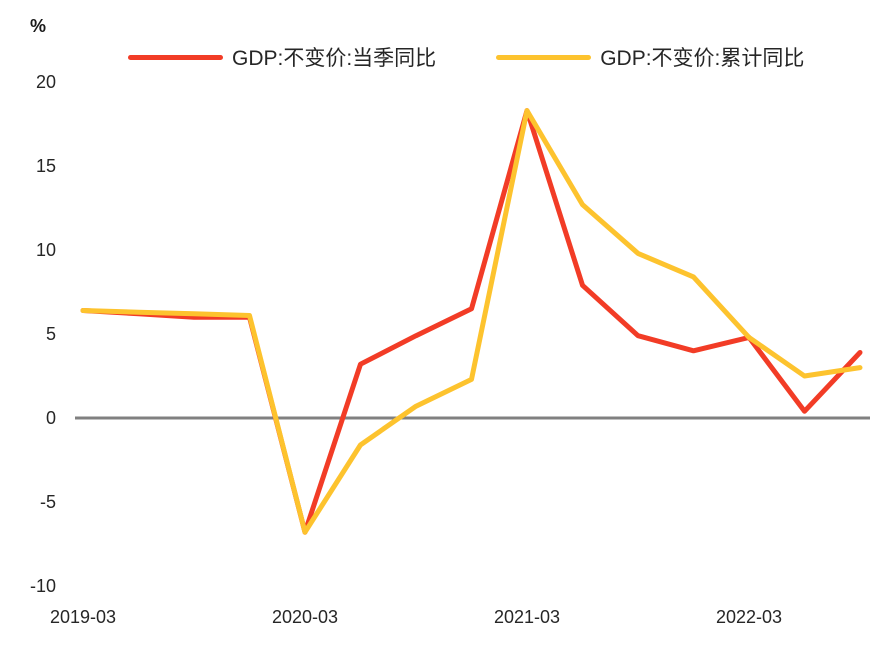 This screenshot has width=880, height=648. I want to click on x-axis-tick-label: 2020-03, so click(305, 617).